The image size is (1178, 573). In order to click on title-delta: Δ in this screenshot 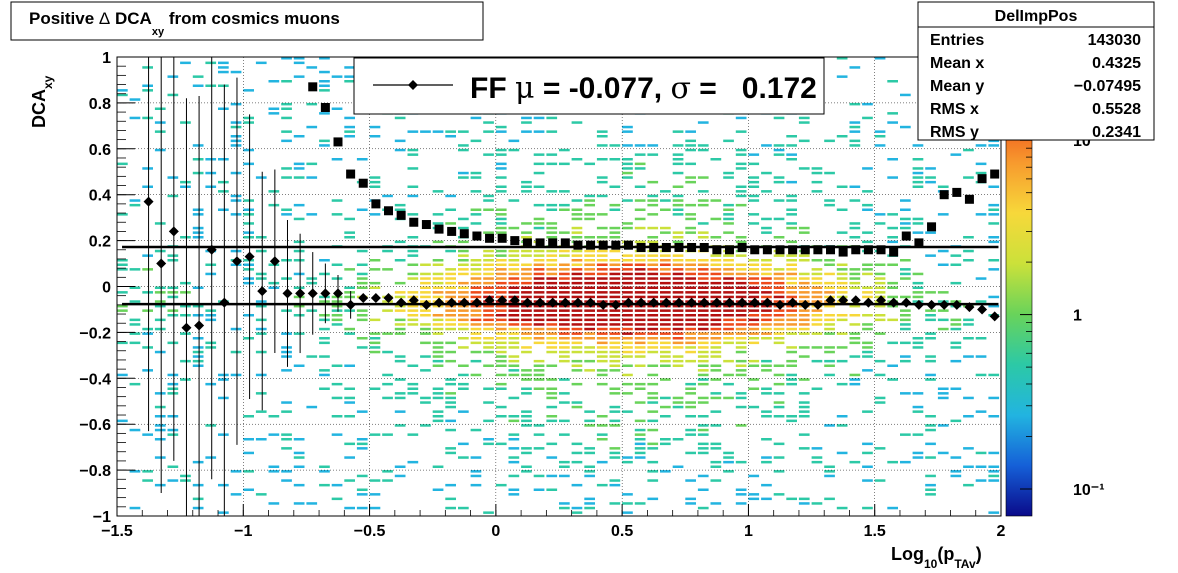, I will do `click(104, 18)`.